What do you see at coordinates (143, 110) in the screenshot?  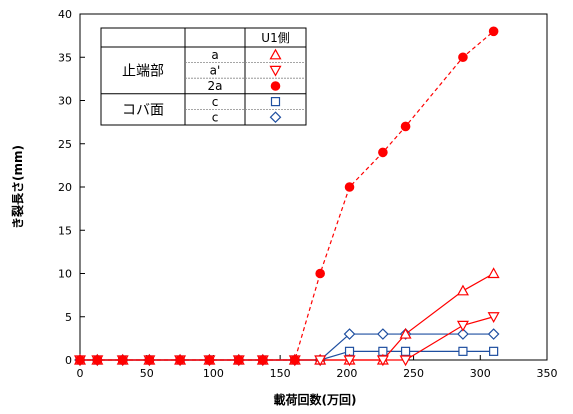 I see `legend-group-label: コバ面` at bounding box center [143, 110].